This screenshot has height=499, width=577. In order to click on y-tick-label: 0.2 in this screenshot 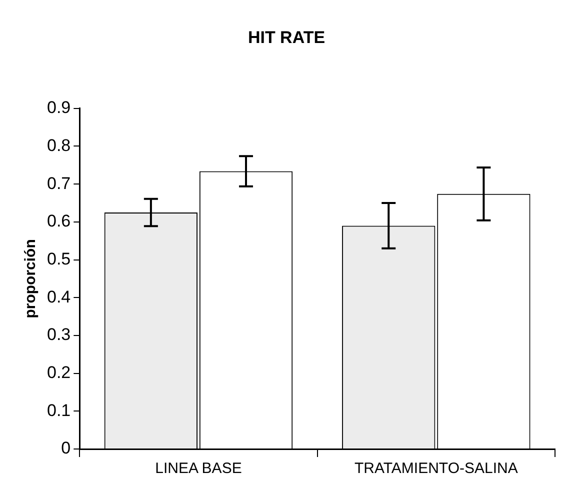, I will do `click(58, 372)`.